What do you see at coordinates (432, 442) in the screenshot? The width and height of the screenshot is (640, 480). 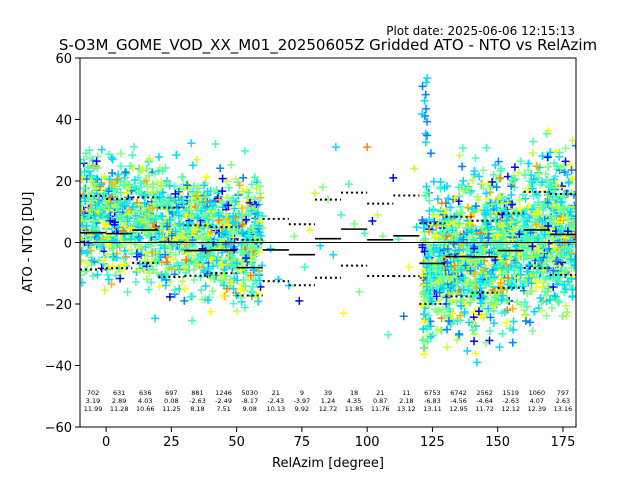 I see `x-tick-label: 125` at bounding box center [432, 442].